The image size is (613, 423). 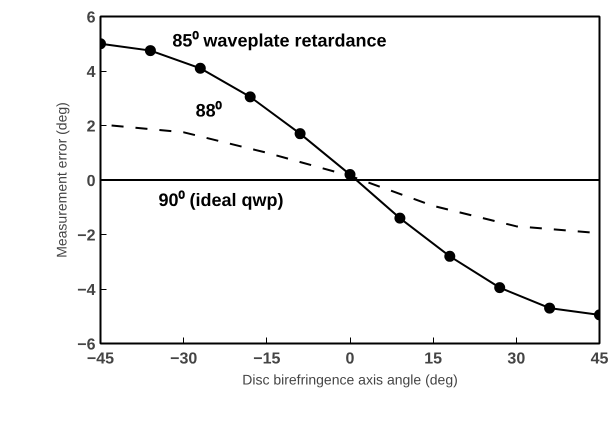 What do you see at coordinates (279, 40) in the screenshot?
I see `series-label: 85⁰ waveplate retardance` at bounding box center [279, 40].